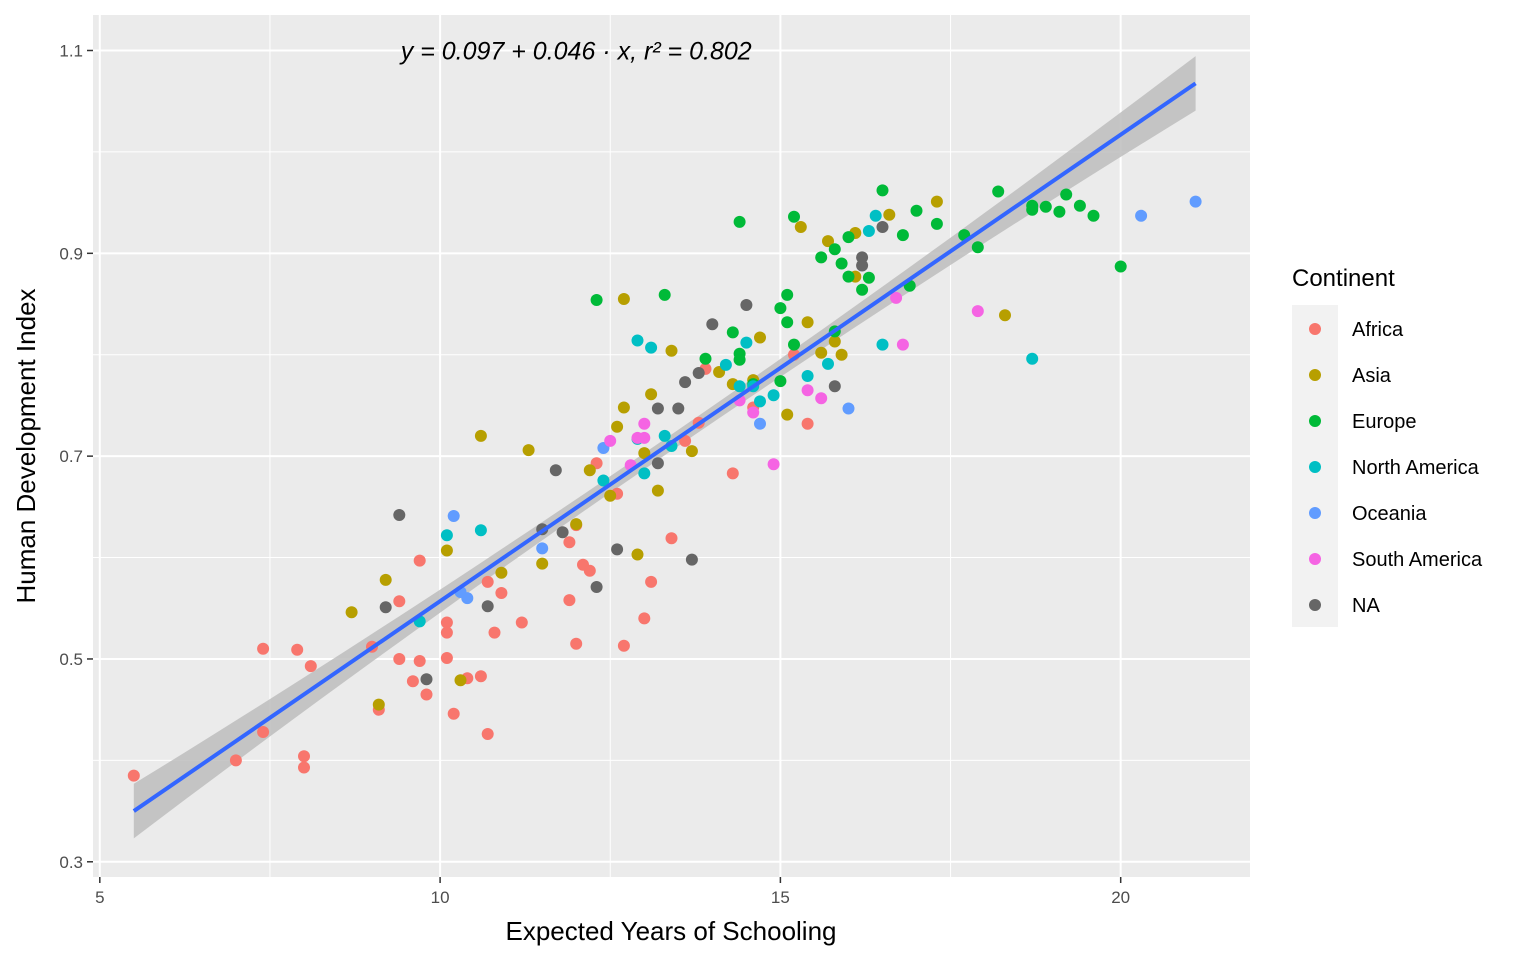  Describe the element at coordinates (71, 253) in the screenshot. I see `y-tick-label: 0.9` at that location.